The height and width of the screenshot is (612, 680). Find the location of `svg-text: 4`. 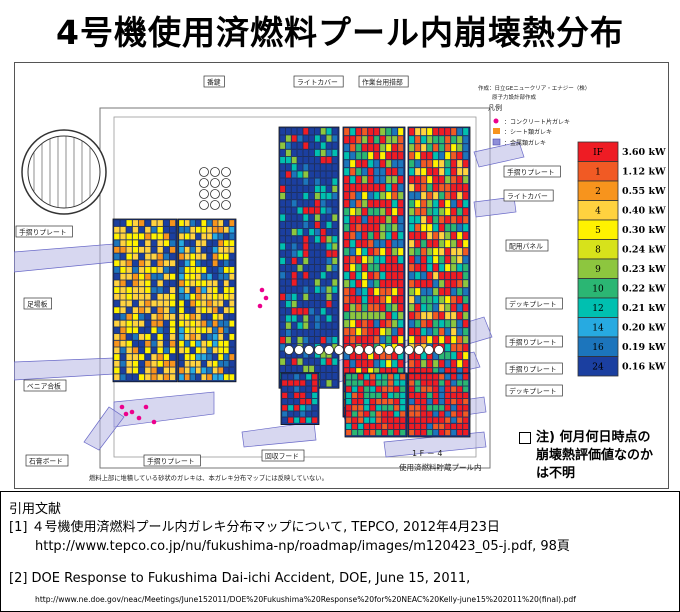

svg-text: 4 is located at coordinates (598, 212).